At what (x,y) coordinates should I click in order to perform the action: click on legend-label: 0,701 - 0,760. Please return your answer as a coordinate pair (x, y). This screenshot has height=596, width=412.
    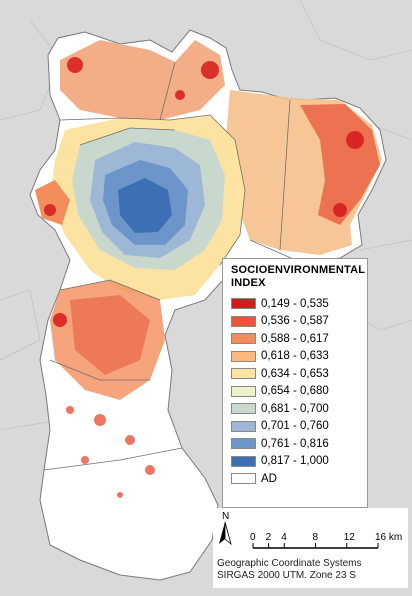
    Looking at the image, I should click on (295, 426).